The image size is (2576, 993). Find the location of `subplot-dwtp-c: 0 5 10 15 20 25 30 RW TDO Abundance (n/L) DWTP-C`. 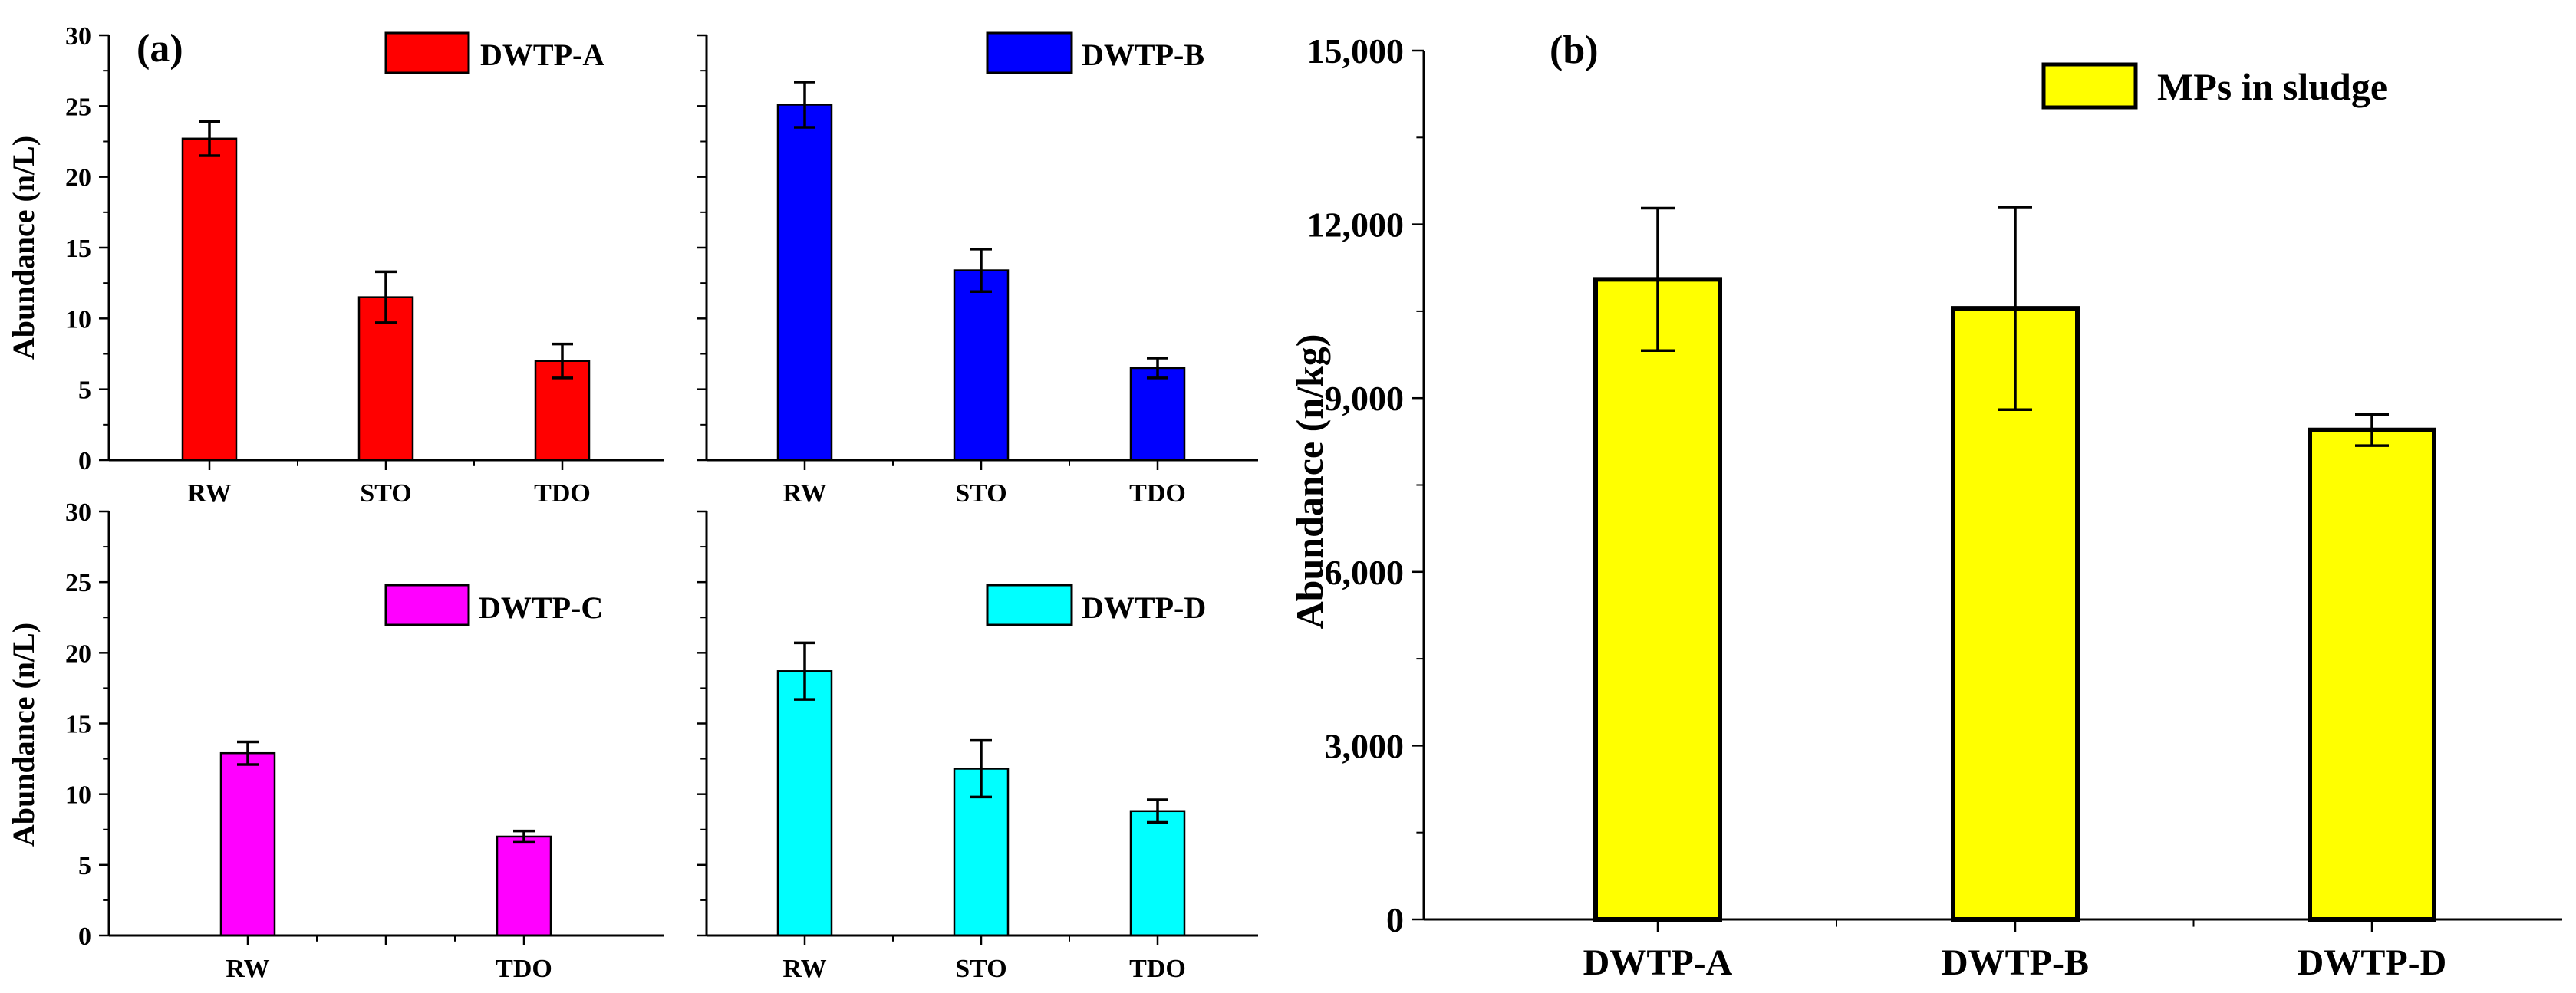

subplot-dwtp-c: 0 5 10 15 20 25 30 RW TDO Abundance (n/L) DWTP-C is located at coordinates (335, 740).